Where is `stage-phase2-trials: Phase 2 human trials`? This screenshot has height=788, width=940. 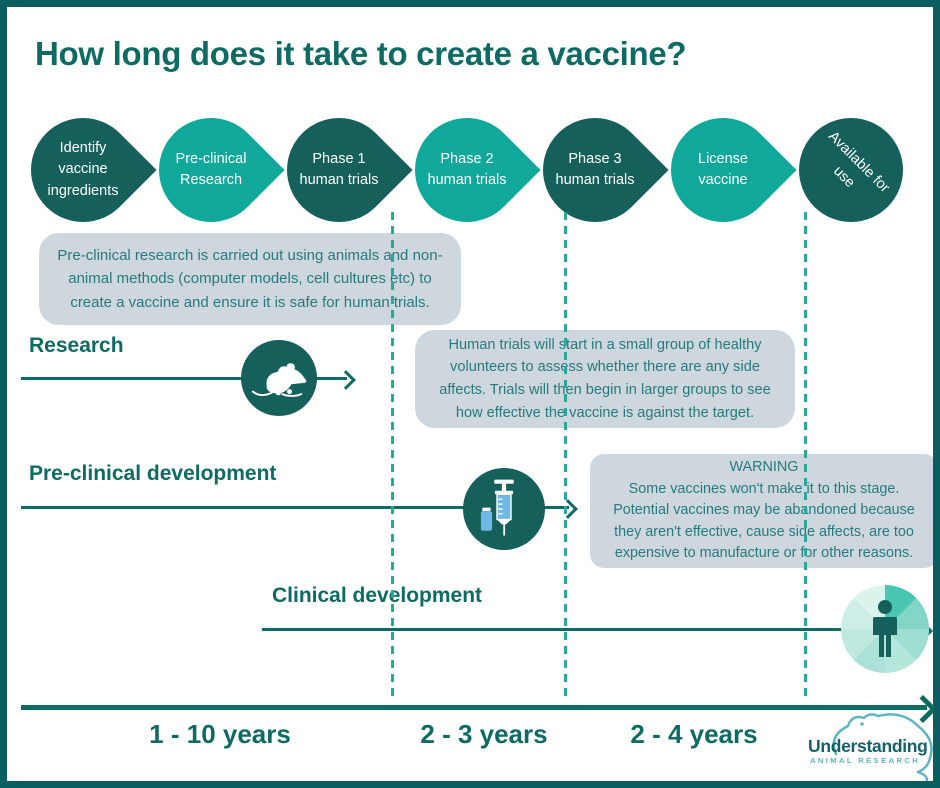
stage-phase2-trials: Phase 2 human trials is located at coordinates (467, 170).